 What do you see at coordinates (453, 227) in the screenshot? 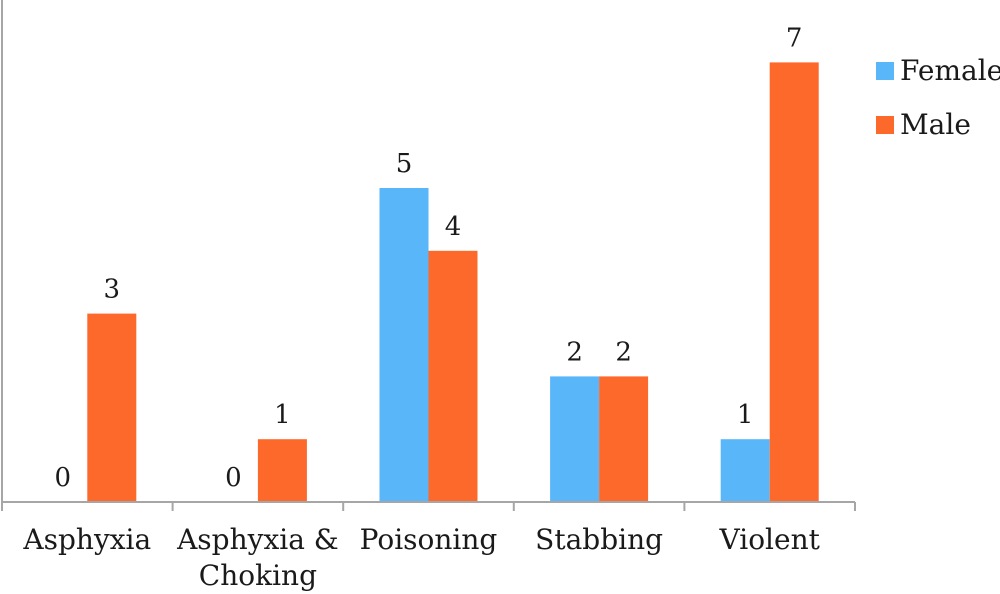
I see `data-label-male-poisoning: 4` at bounding box center [453, 227].